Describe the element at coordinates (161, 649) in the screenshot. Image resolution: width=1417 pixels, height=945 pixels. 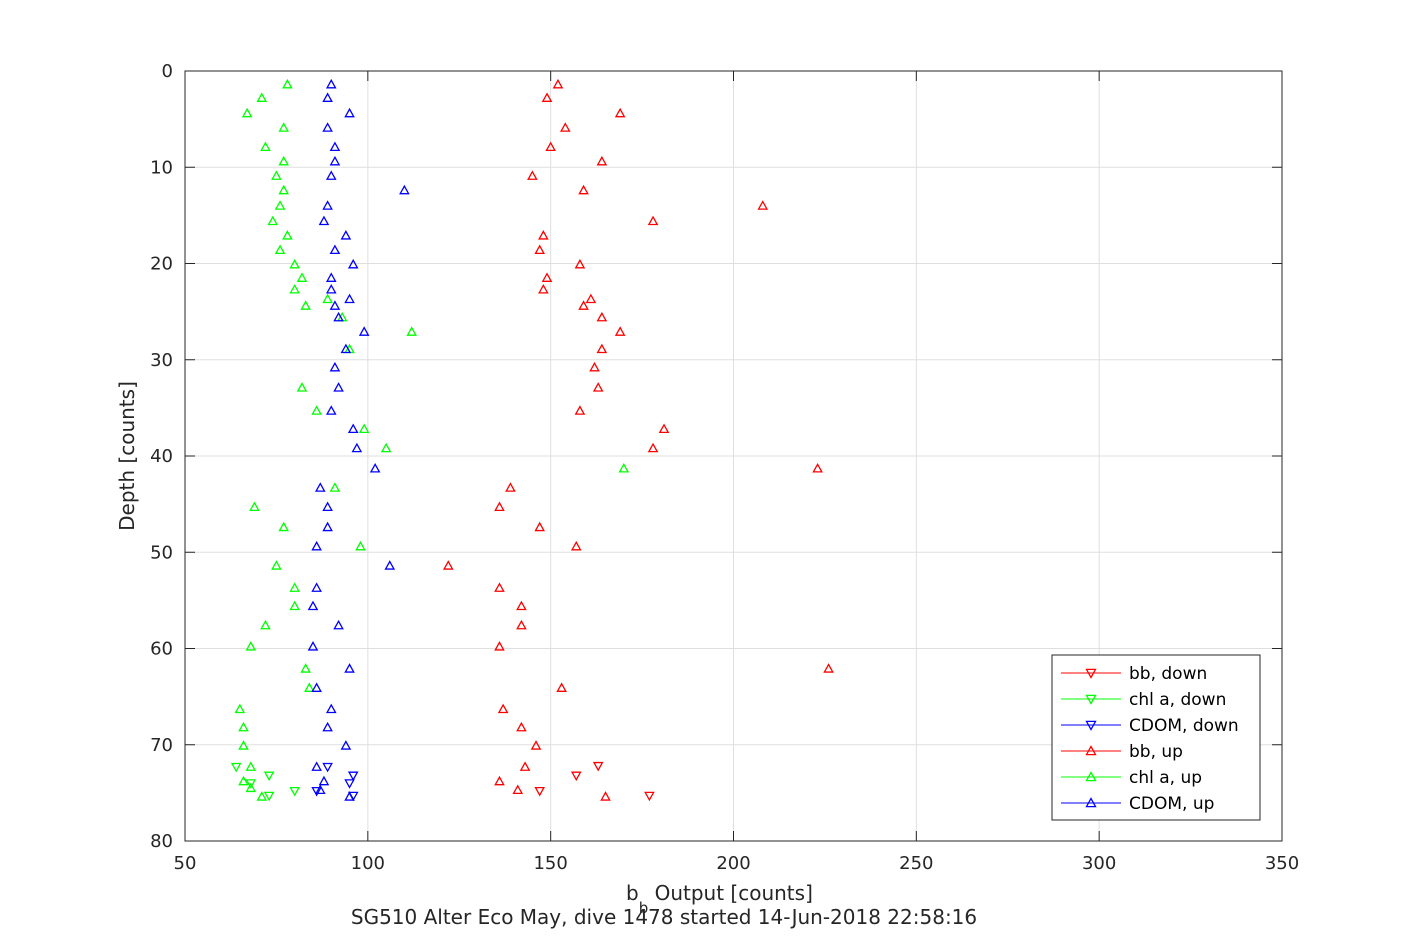
I see `y-tick-label: 60` at that location.